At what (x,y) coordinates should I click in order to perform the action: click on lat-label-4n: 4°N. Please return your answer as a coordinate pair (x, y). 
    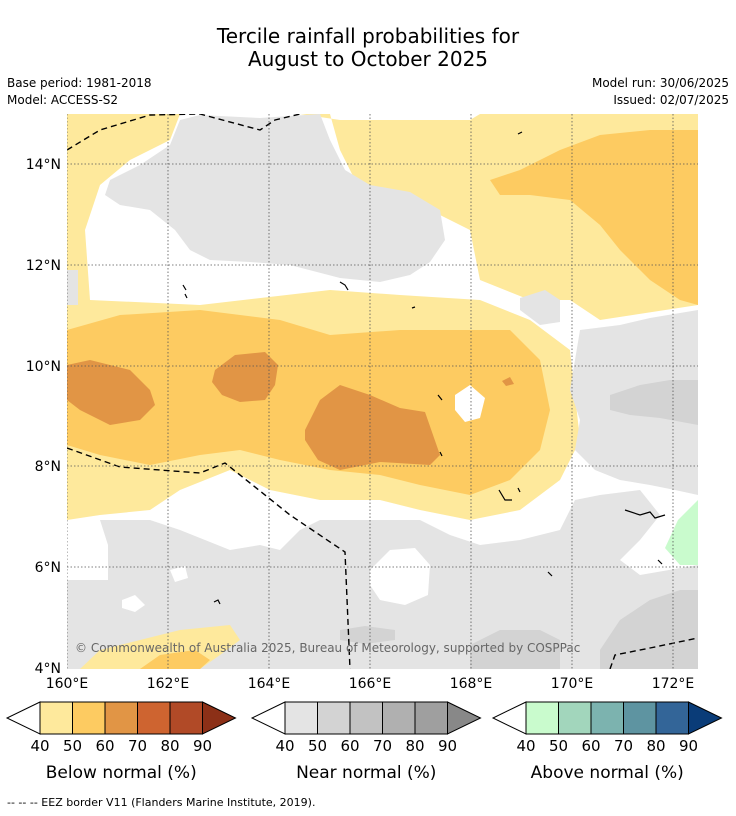
    Looking at the image, I should click on (48, 669).